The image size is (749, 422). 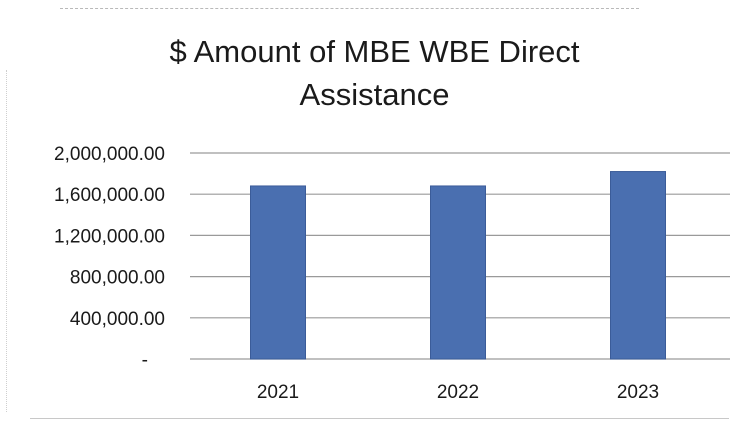 I want to click on y-tick-label: 800,000.00, so click(x=117, y=278).